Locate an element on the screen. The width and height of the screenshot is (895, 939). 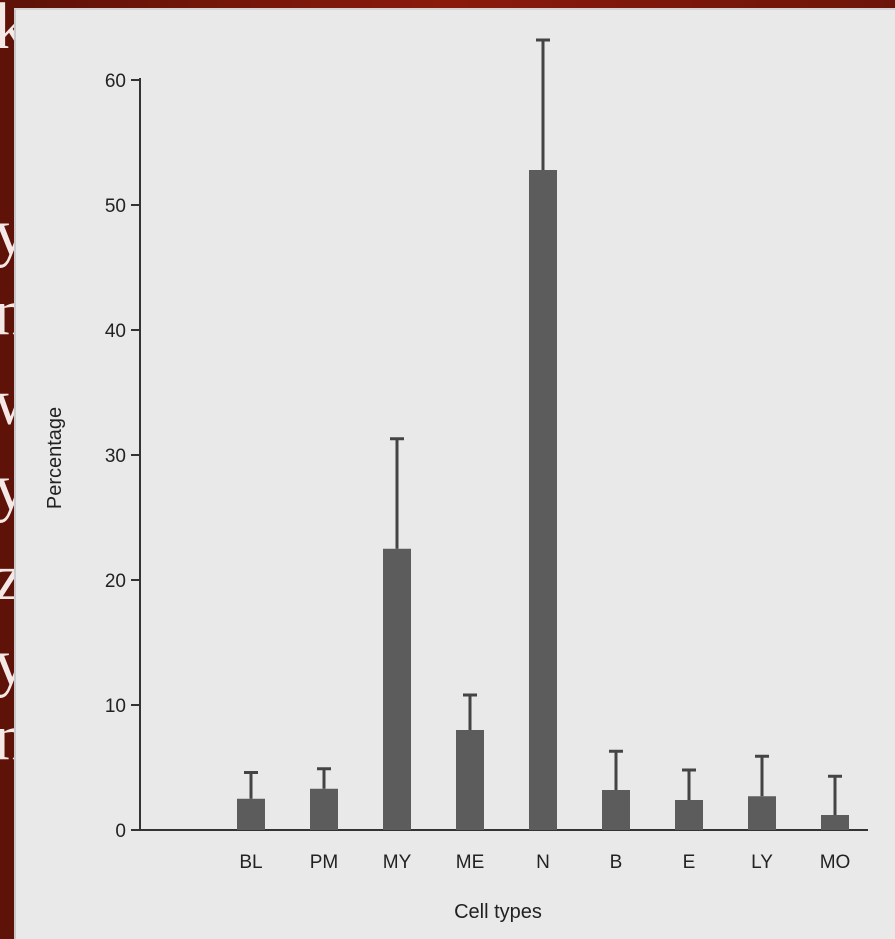
x-tick-label: PM is located at coordinates (324, 862).